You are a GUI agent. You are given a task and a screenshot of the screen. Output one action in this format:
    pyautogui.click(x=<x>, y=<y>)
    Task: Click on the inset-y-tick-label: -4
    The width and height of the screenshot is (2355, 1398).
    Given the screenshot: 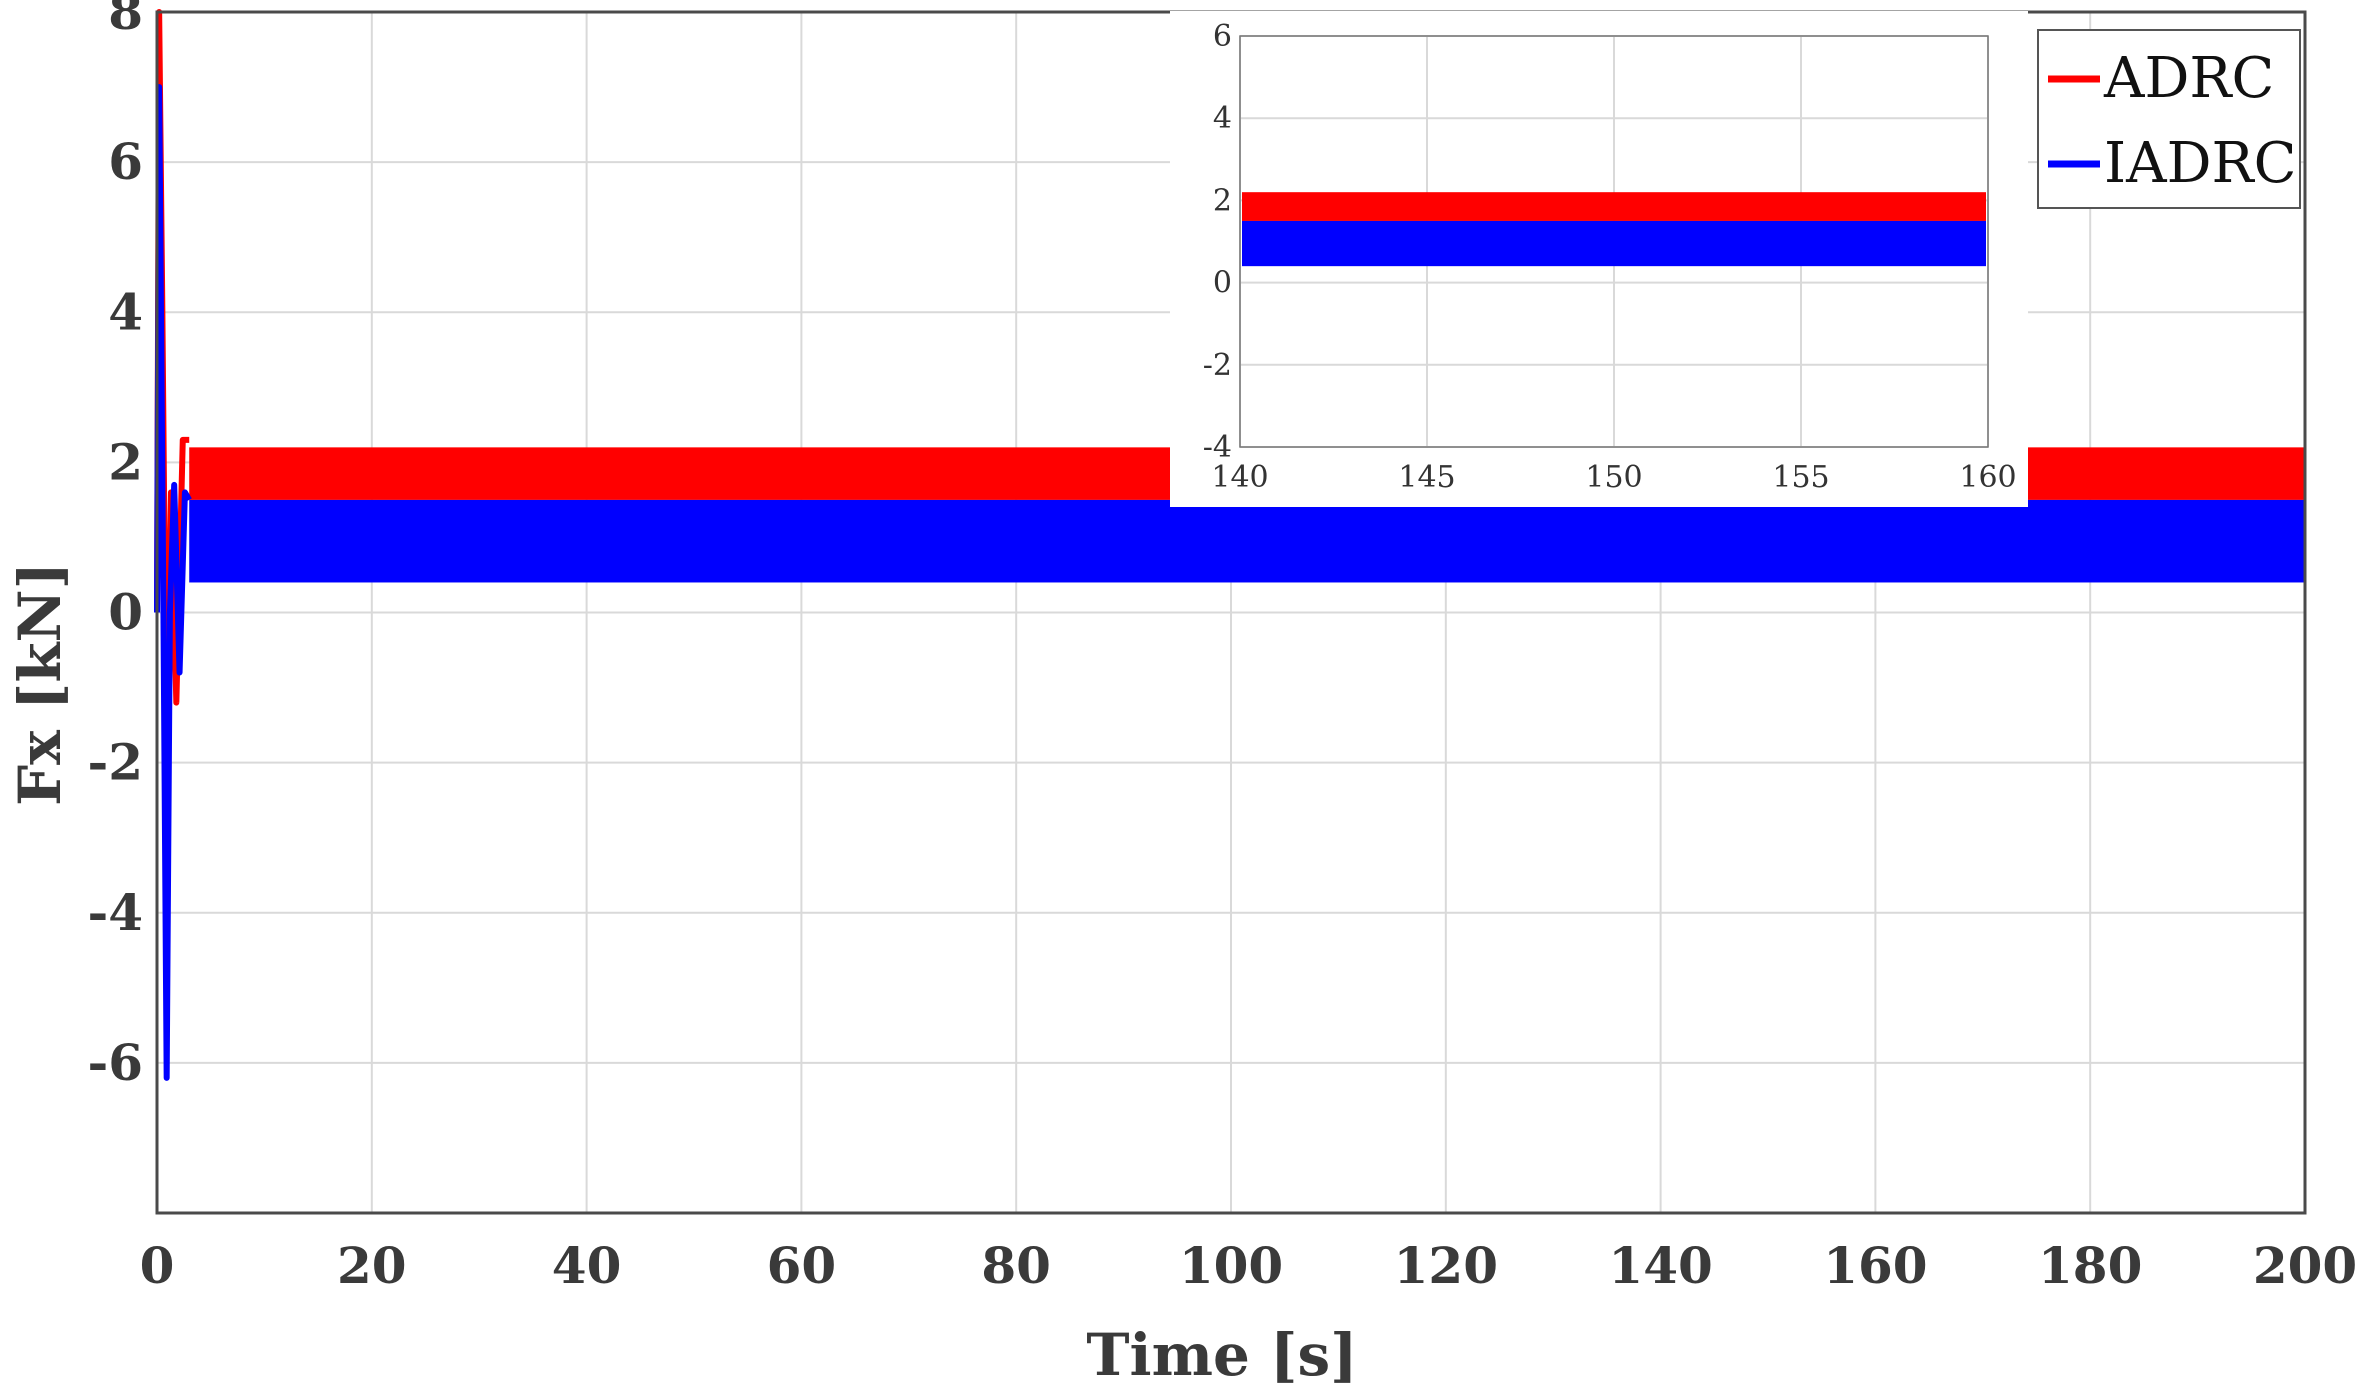 What is the action you would take?
    pyautogui.click(x=1217, y=447)
    